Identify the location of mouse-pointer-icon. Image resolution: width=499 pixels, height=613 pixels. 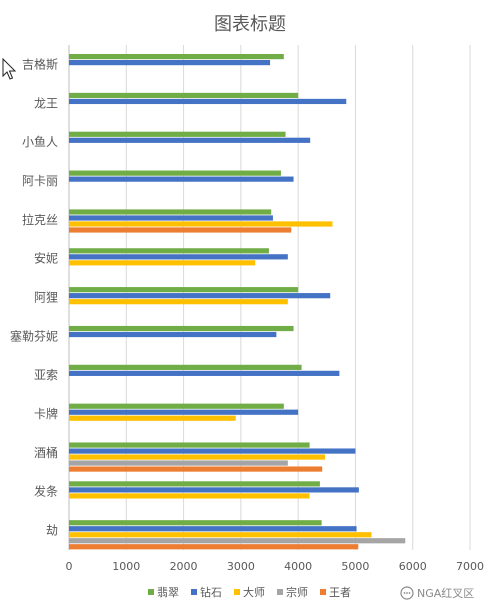
(9, 68).